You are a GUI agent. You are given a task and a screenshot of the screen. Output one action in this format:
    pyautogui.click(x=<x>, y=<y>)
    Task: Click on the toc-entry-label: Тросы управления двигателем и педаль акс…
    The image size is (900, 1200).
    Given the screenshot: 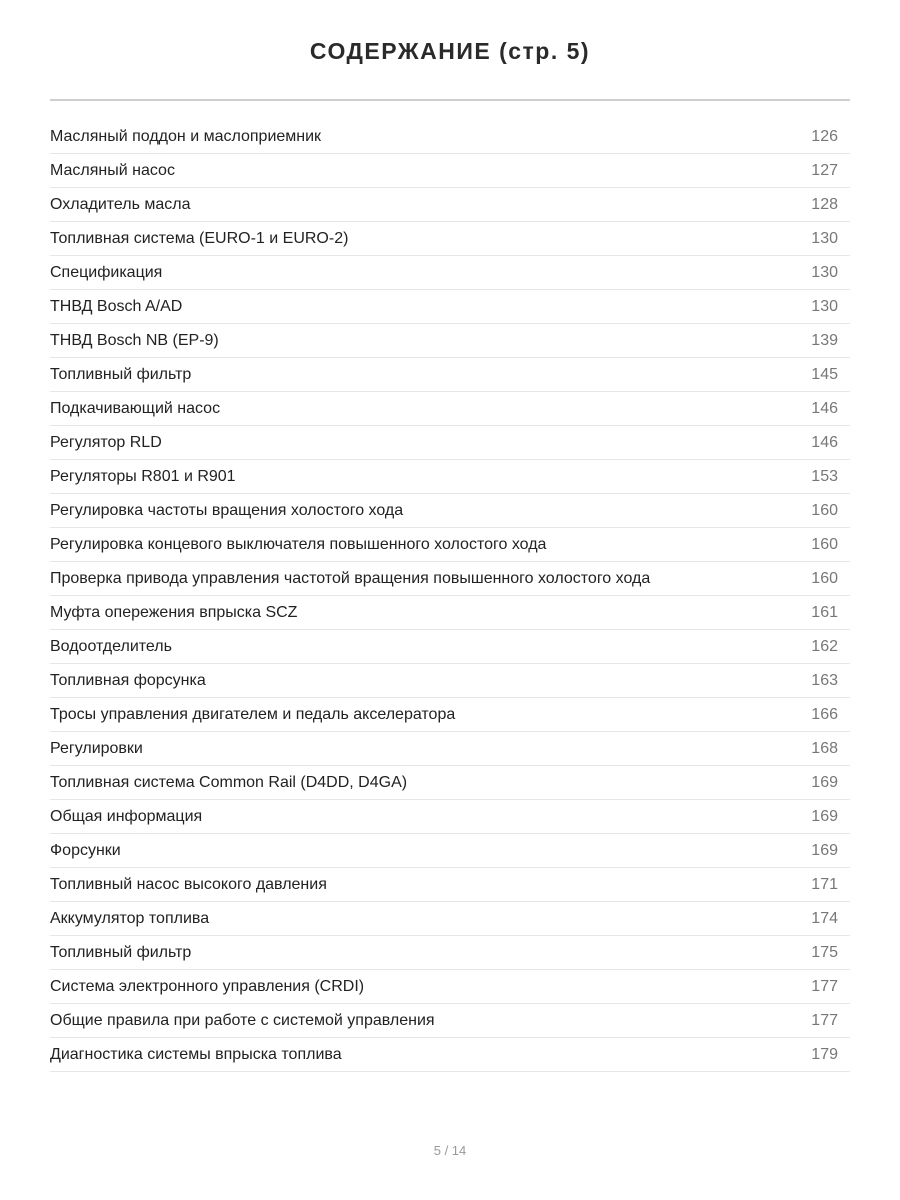 What is the action you would take?
    pyautogui.click(x=253, y=714)
    